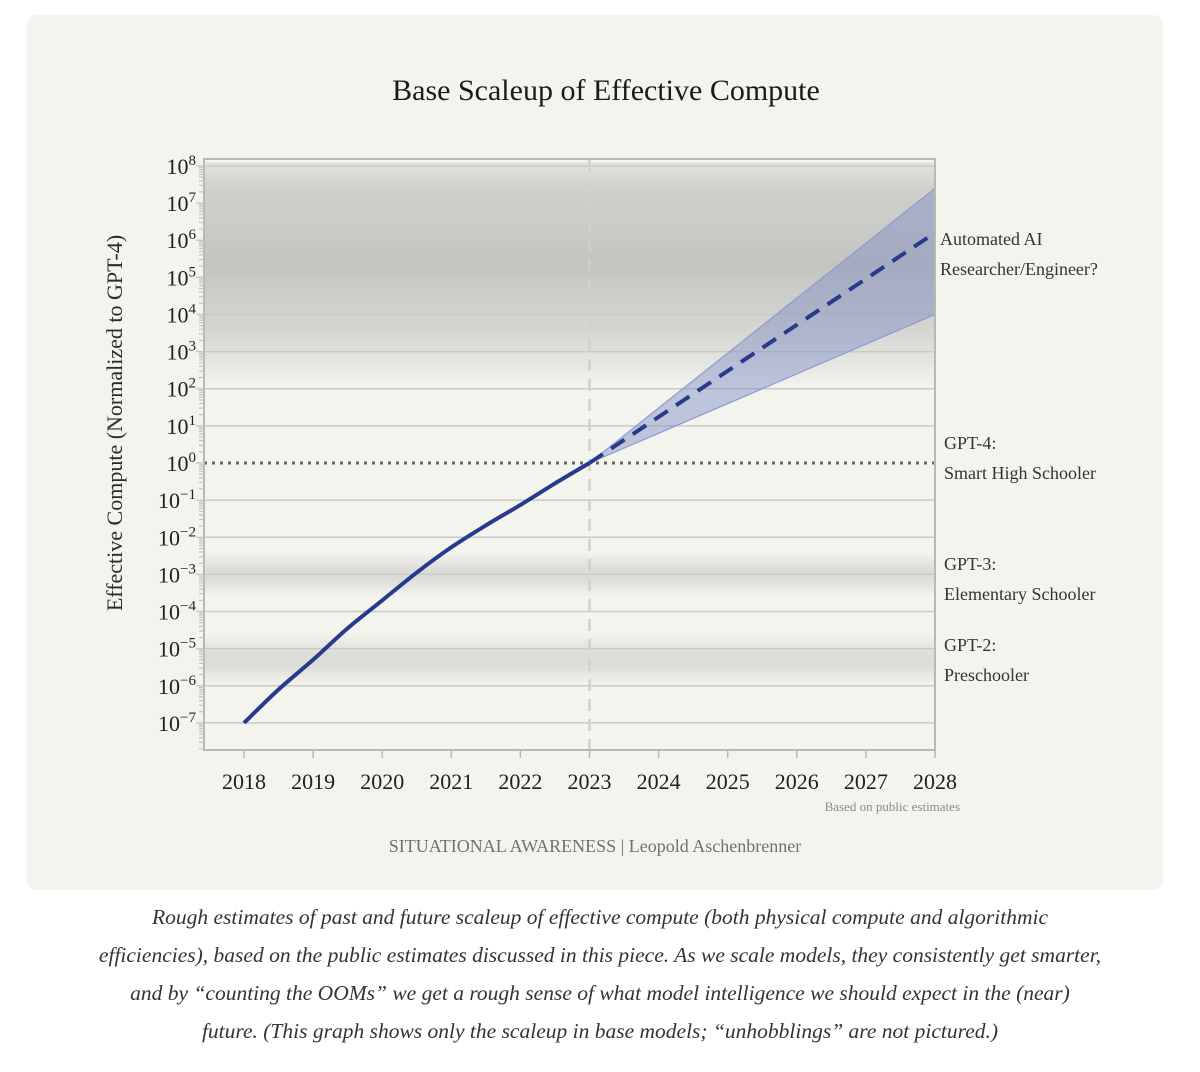 The height and width of the screenshot is (1072, 1200). I want to click on x-tick-label: 2021, so click(451, 781).